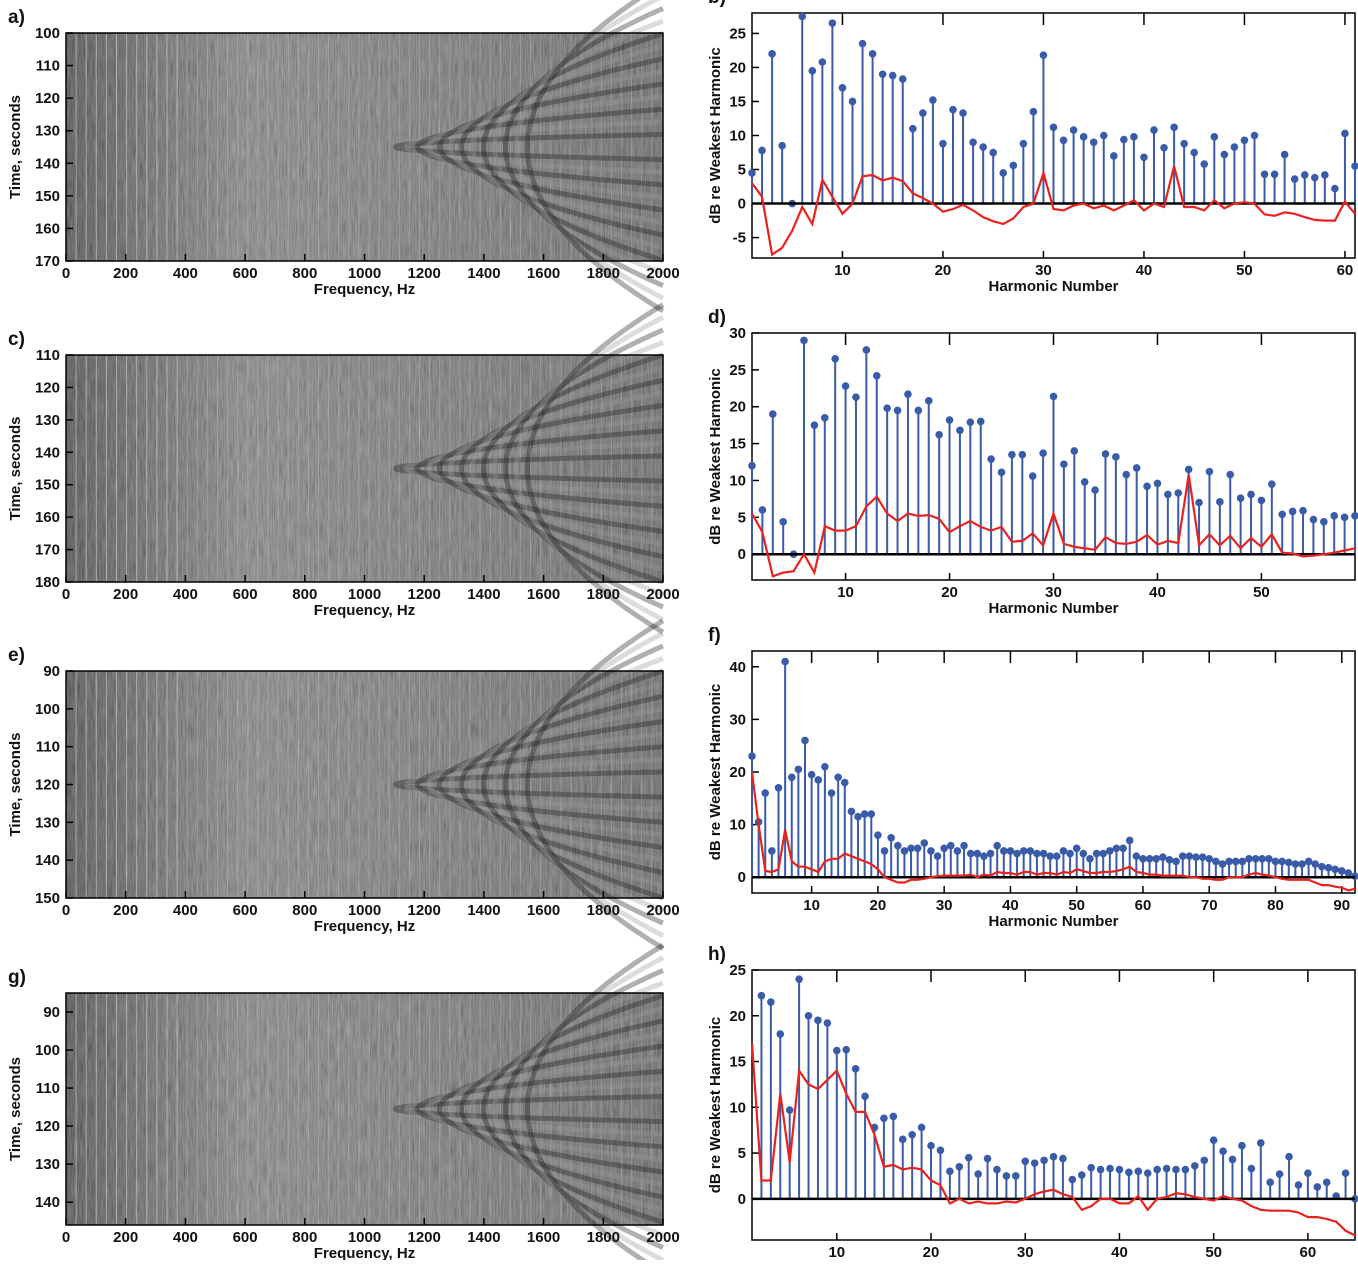 The image size is (1358, 1265). What do you see at coordinates (51, 671) in the screenshot?
I see `y-tick-label: 90` at bounding box center [51, 671].